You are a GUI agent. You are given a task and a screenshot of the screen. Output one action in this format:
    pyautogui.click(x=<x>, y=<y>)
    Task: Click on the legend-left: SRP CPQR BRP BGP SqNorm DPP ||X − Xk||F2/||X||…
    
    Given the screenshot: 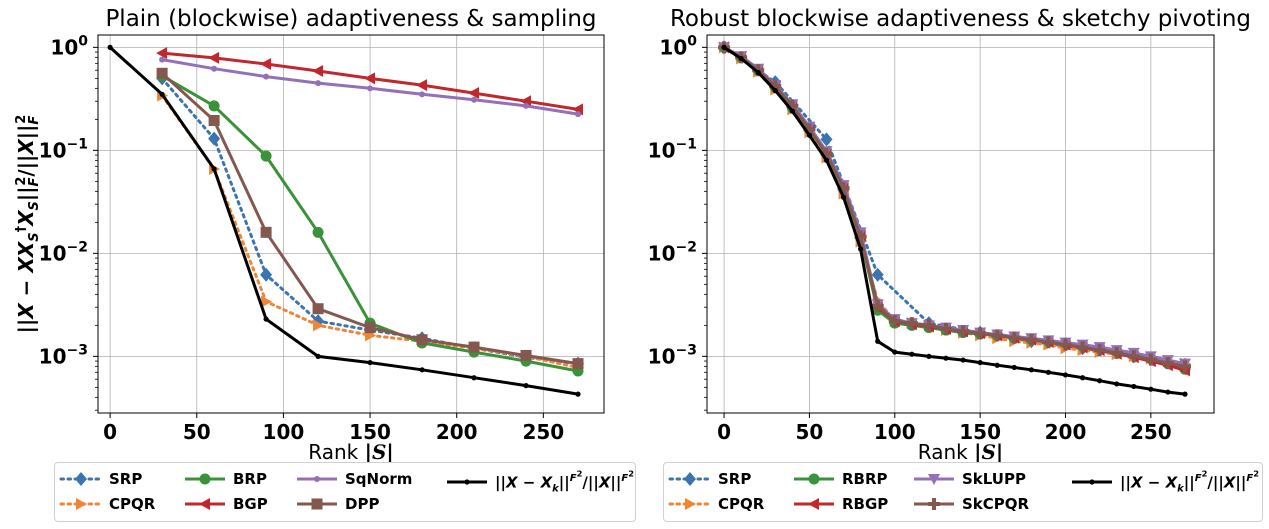 What is the action you would take?
    pyautogui.click(x=345, y=492)
    